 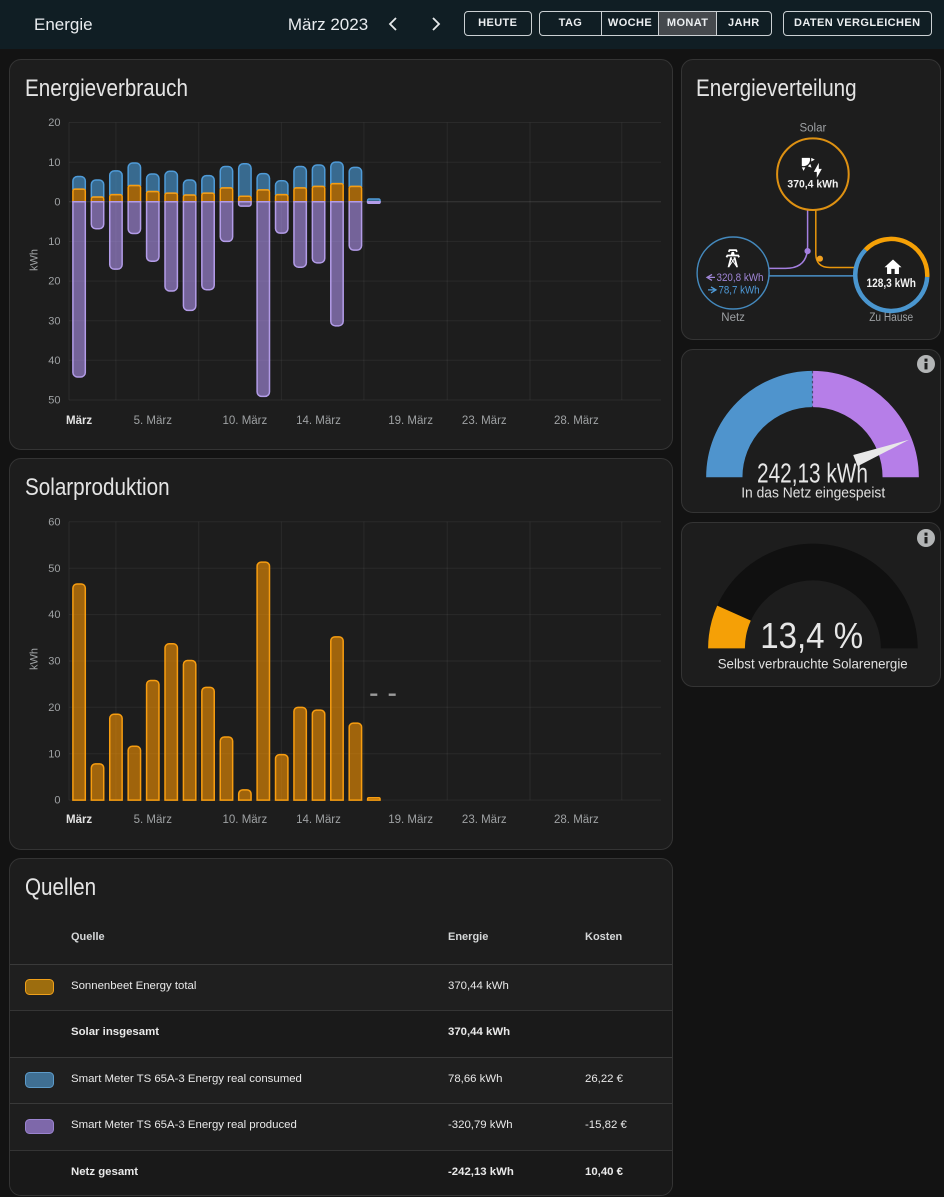 What do you see at coordinates (54, 522) in the screenshot?
I see `svg-text: 60` at bounding box center [54, 522].